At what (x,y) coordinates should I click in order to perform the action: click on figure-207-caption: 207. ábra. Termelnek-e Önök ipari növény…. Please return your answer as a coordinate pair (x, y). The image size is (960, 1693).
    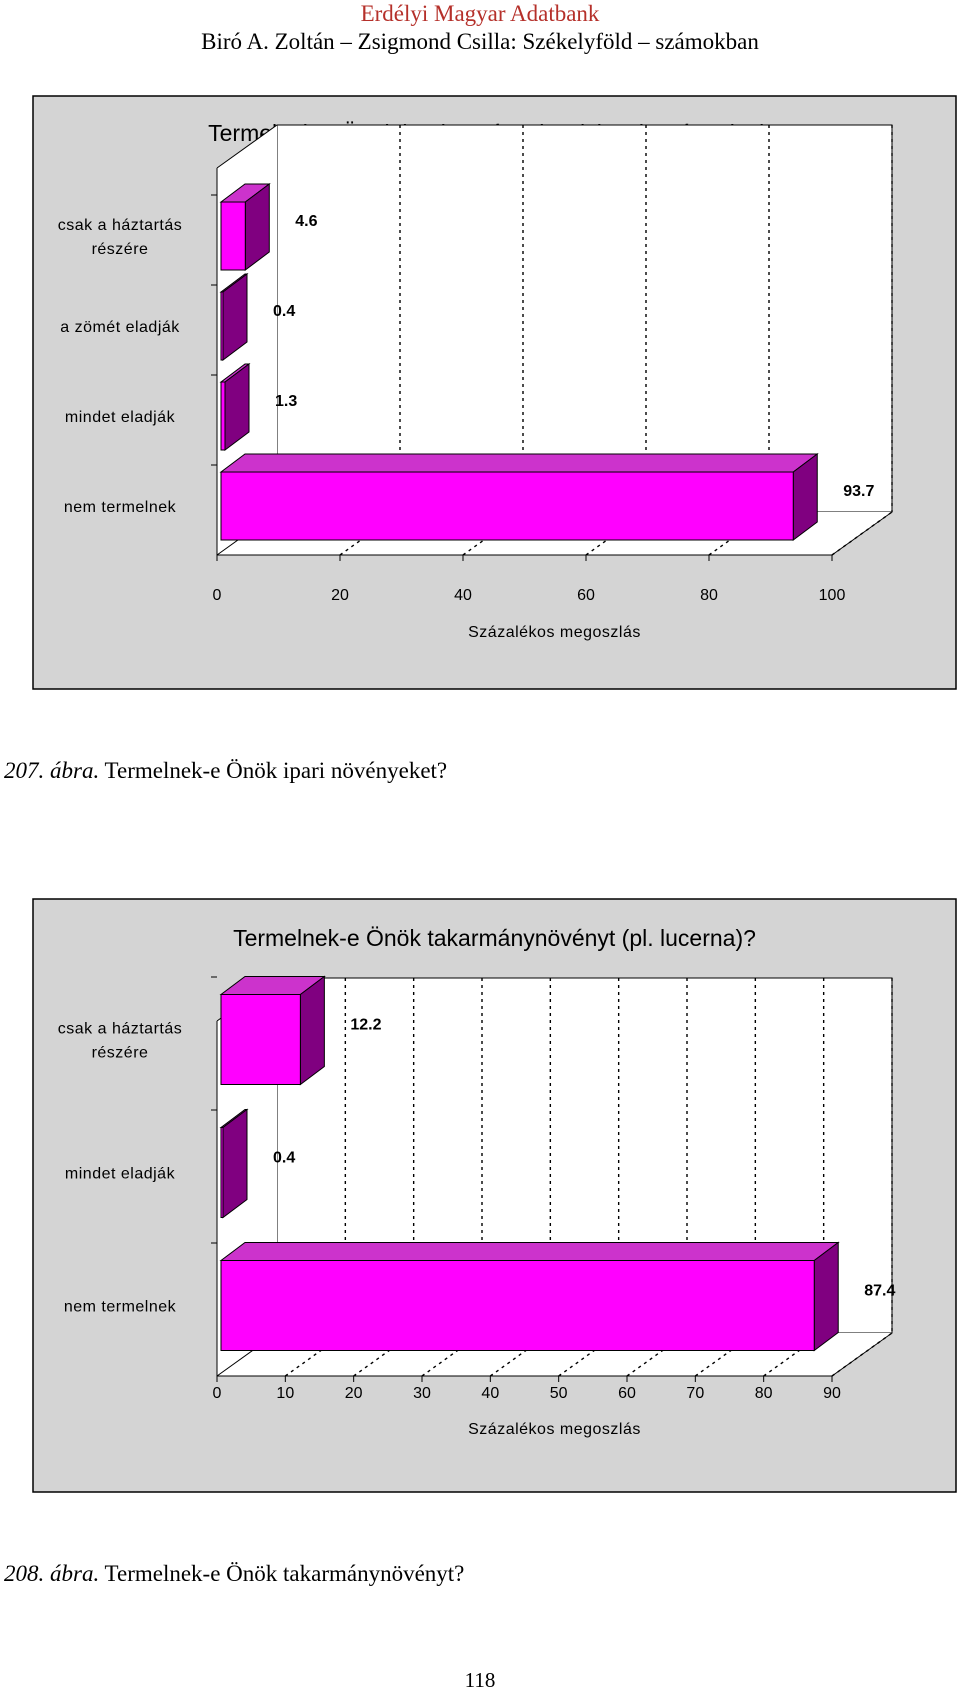
    Looking at the image, I should click on (225, 771).